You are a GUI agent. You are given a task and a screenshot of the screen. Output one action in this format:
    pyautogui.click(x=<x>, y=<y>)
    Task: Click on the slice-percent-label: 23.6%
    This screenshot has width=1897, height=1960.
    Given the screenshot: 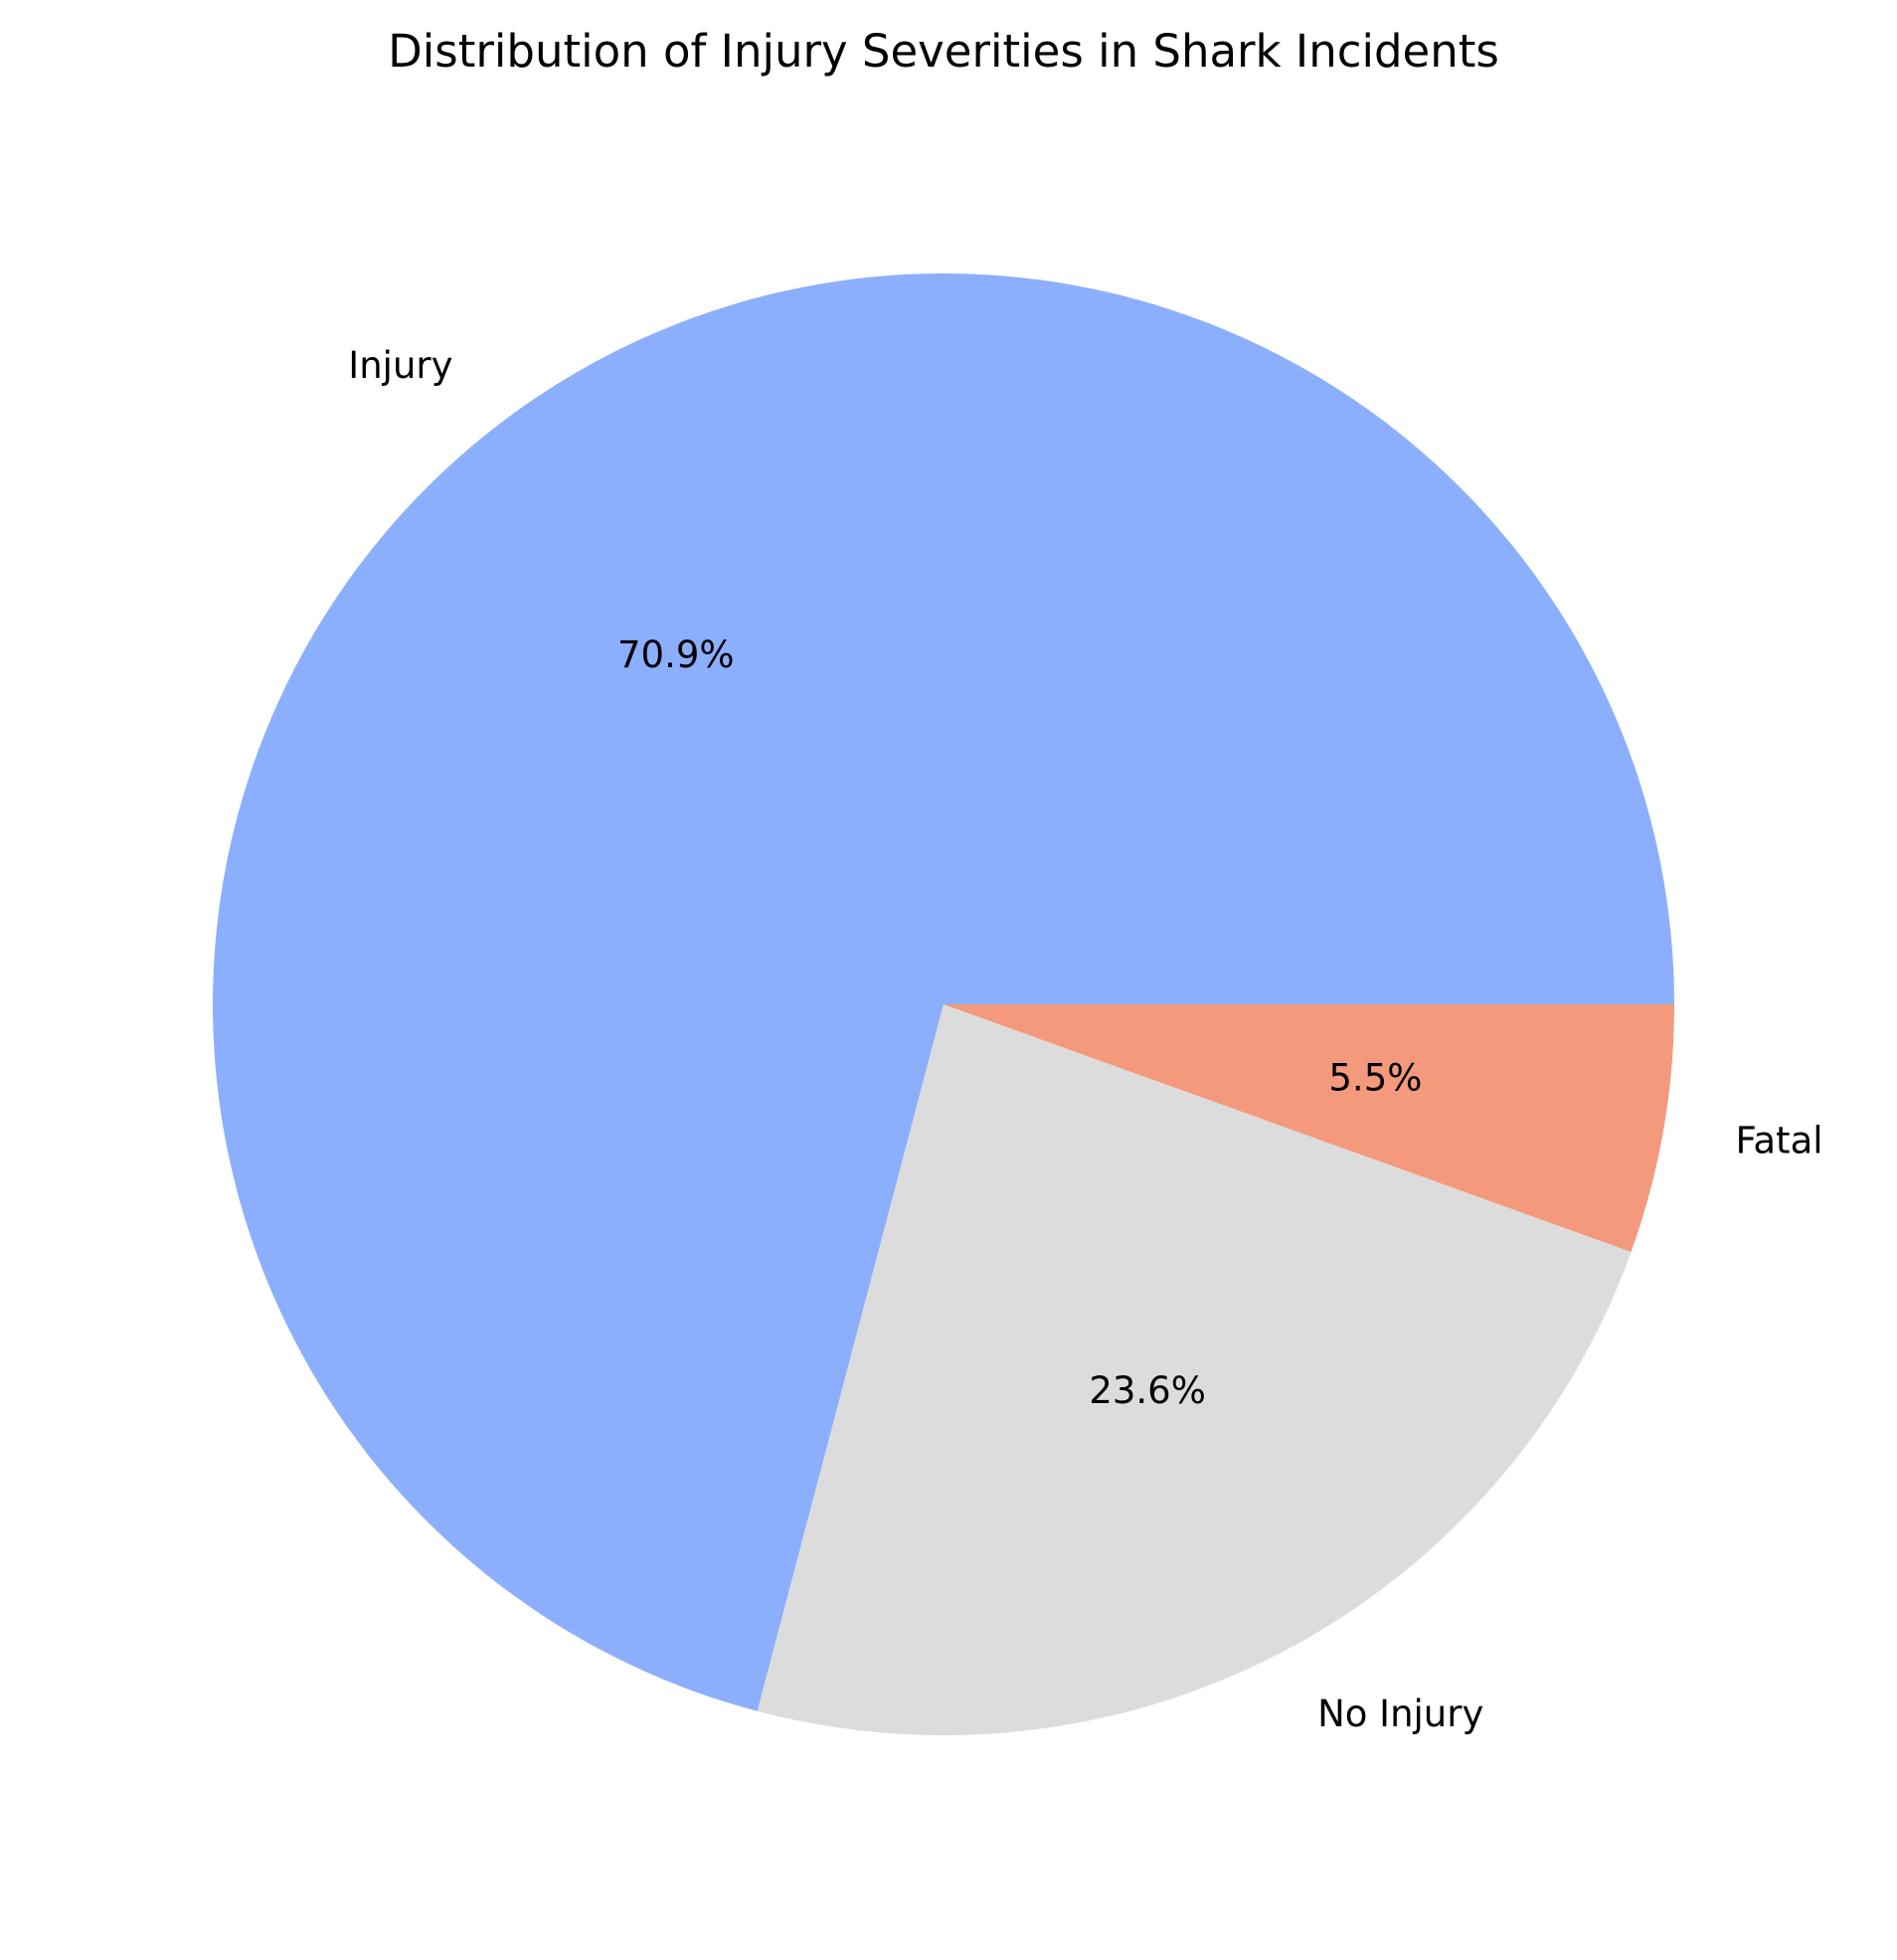 What is the action you would take?
    pyautogui.click(x=1147, y=1390)
    